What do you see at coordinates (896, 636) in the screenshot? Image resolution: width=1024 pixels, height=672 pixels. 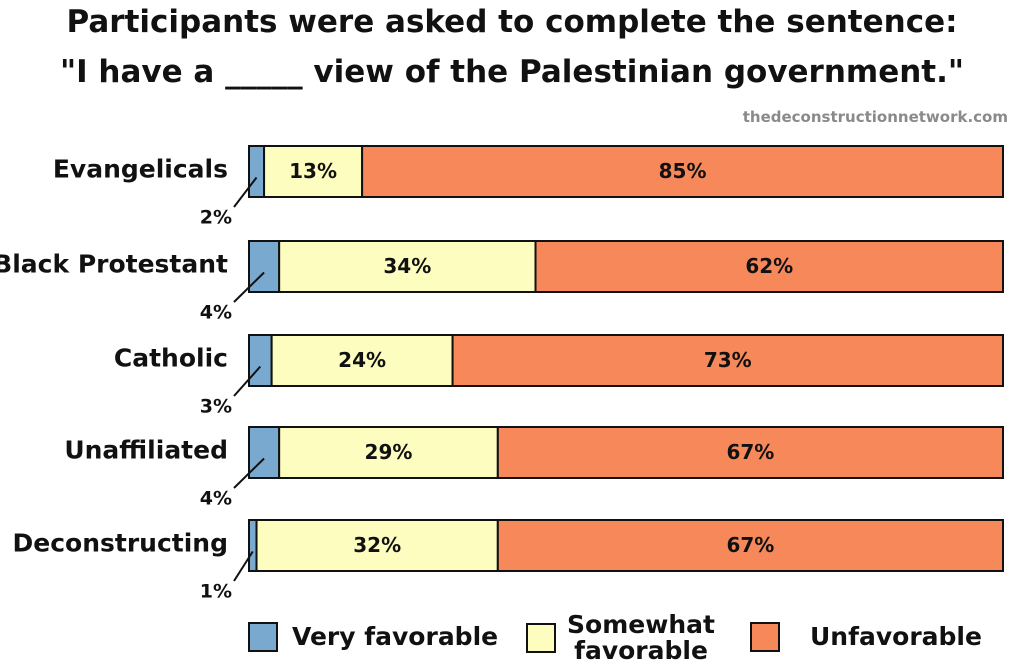 I see `legend-label-unfavorable: Unfavorable` at bounding box center [896, 636].